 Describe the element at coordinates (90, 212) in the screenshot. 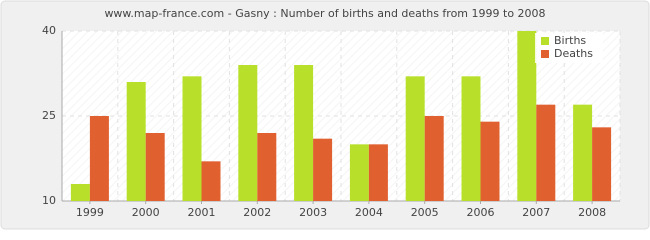

I see `x-tick-label: 1999` at that location.